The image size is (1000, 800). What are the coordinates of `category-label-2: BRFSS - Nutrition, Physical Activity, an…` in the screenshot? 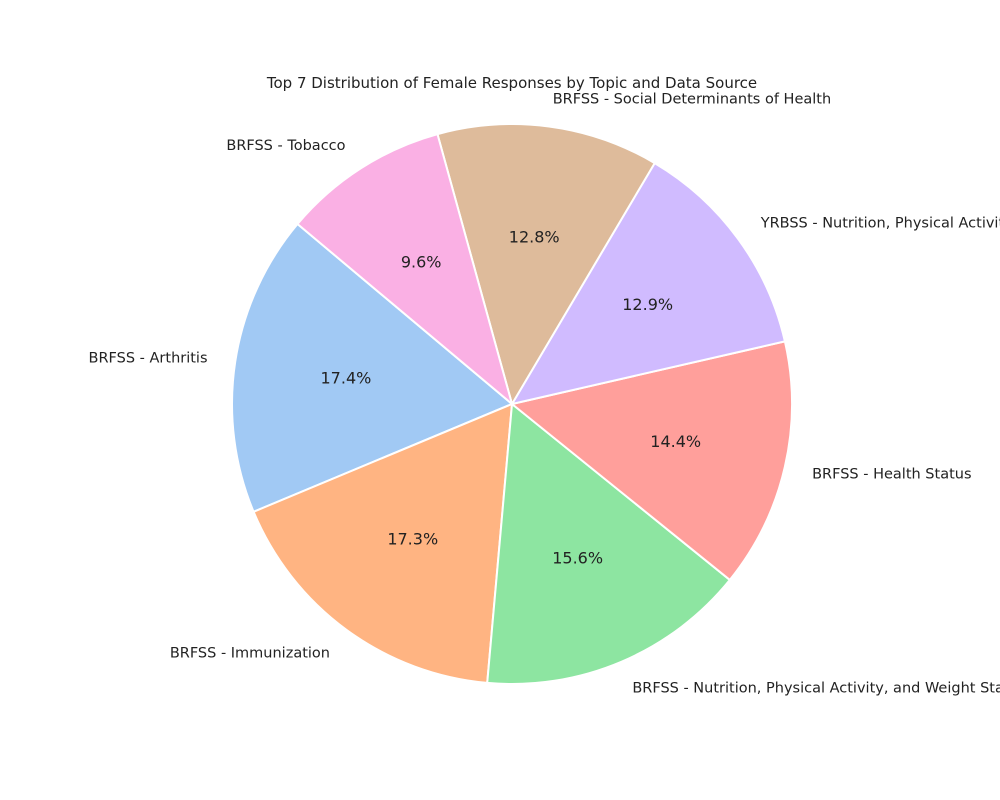 It's located at (816, 689).